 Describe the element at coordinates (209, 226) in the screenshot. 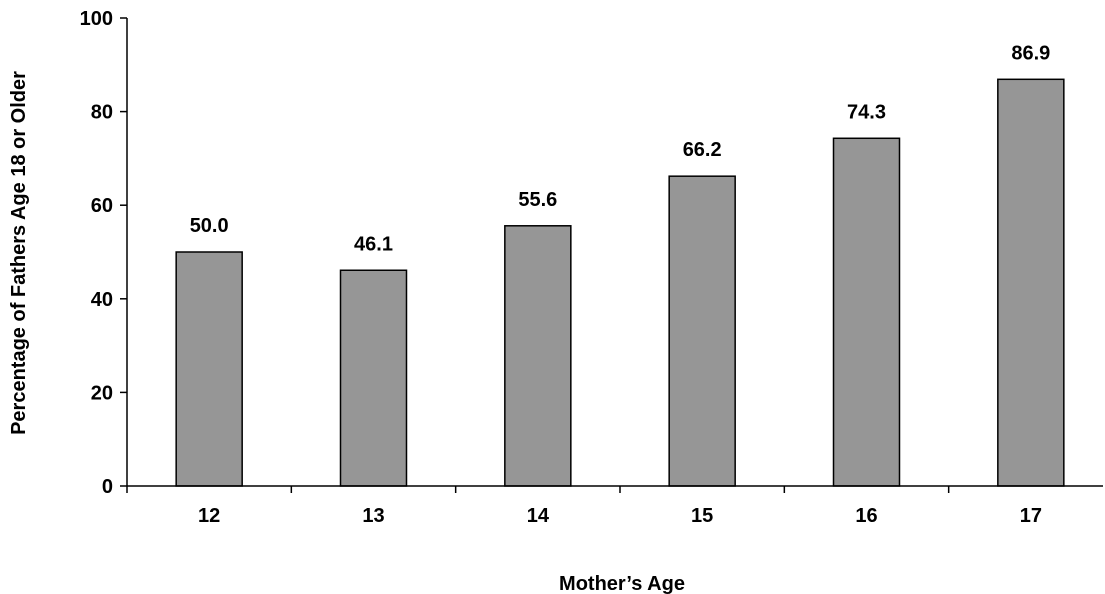

I see `data-label-12: 50.0` at that location.